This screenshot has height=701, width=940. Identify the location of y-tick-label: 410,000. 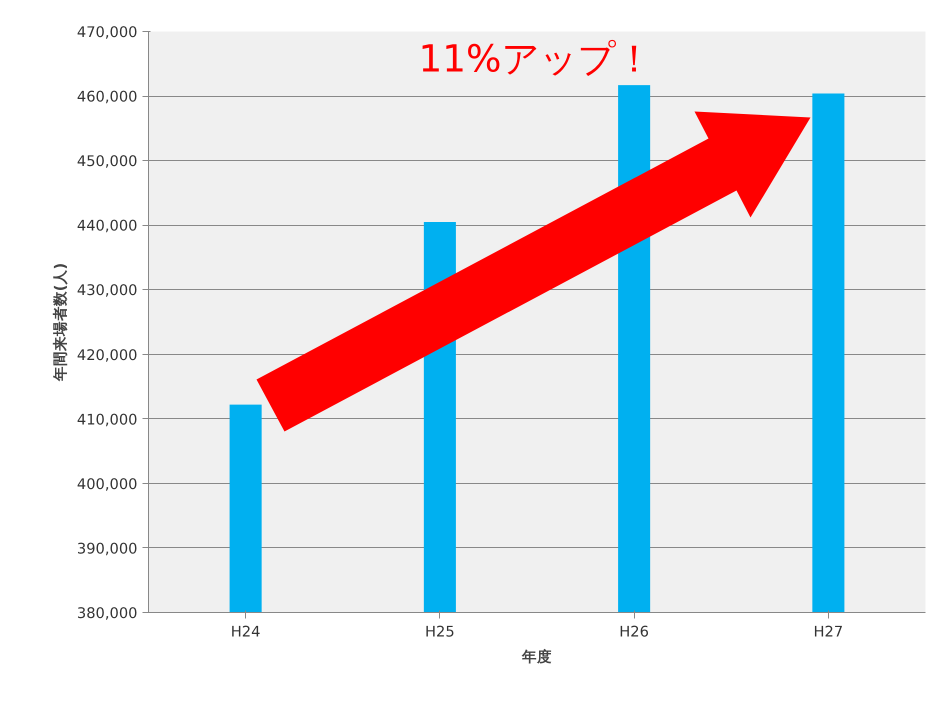
(107, 419).